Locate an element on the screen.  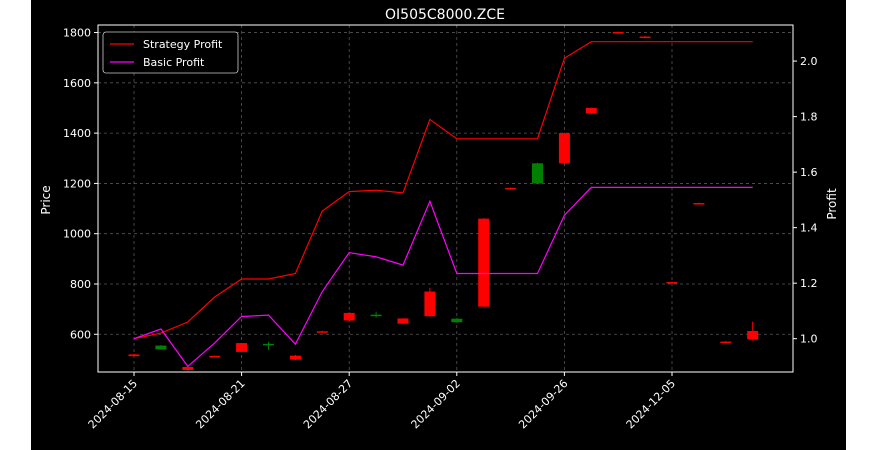
y-right-tick-label: 1.6 is located at coordinates (809, 172).